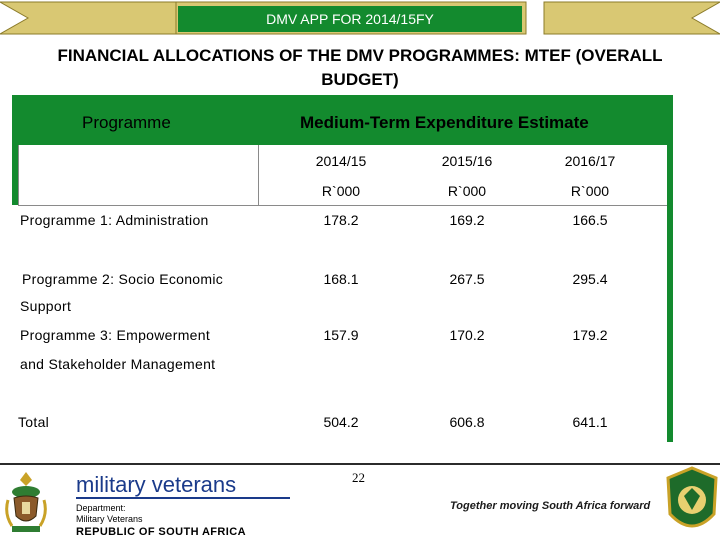 The width and height of the screenshot is (720, 540). Describe the element at coordinates (123, 279) in the screenshot. I see `row-label-programme-2: Programme 2: Socio Economic` at that location.